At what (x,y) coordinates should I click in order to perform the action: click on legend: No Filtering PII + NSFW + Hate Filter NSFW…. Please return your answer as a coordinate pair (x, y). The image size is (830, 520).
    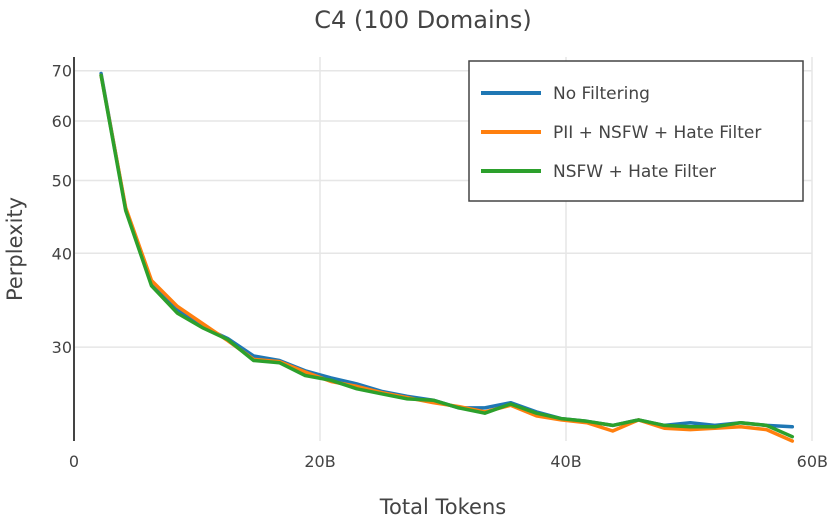
    Looking at the image, I should click on (636, 131).